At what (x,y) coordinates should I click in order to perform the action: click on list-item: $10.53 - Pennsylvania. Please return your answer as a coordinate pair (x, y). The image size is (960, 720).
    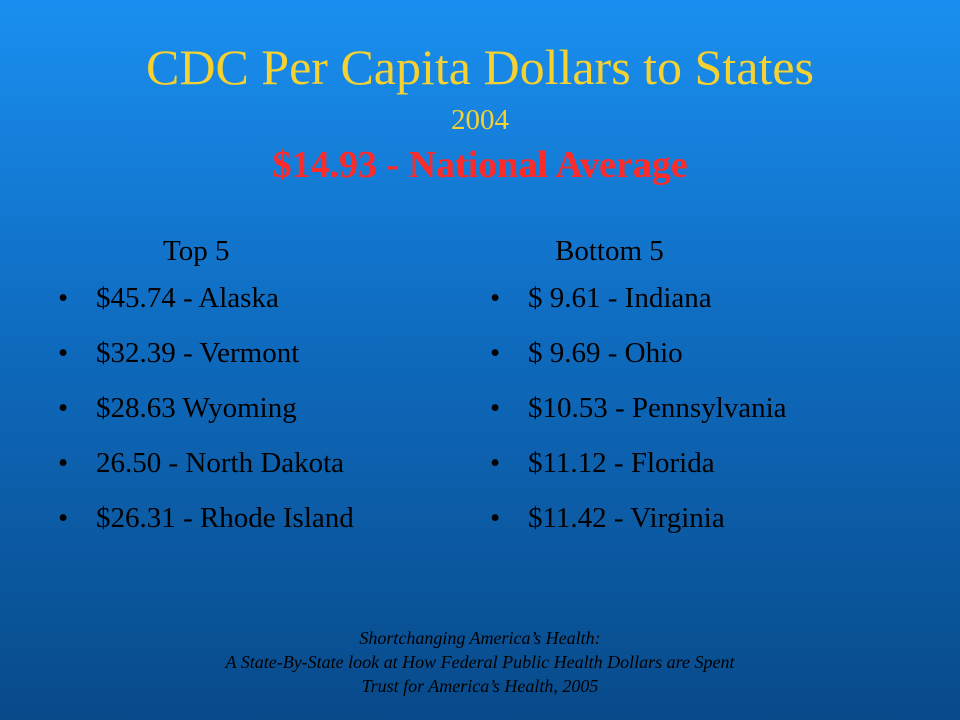
    Looking at the image, I should click on (638, 419).